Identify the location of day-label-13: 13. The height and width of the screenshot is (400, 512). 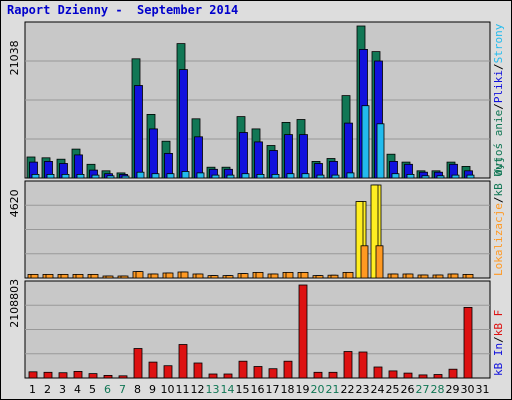
(213, 389).